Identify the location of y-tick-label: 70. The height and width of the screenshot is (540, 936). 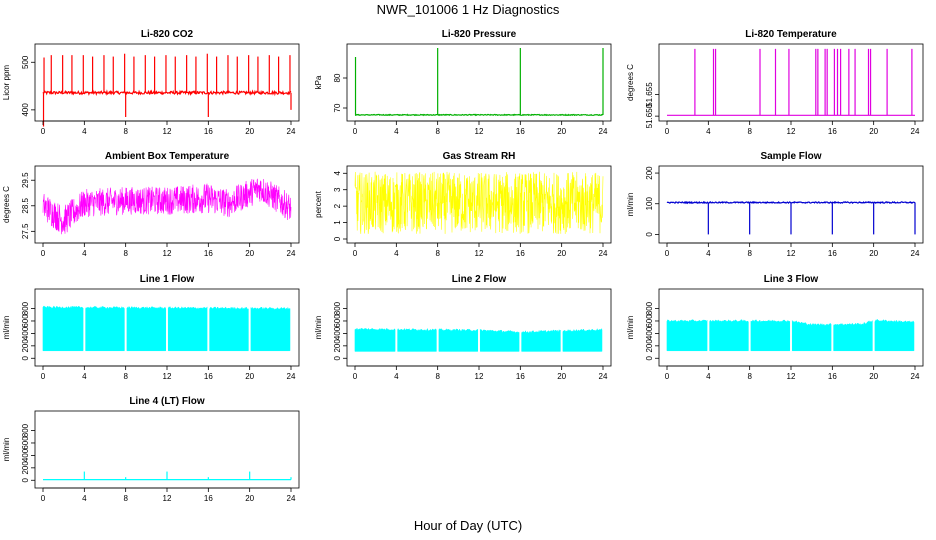
(337, 107).